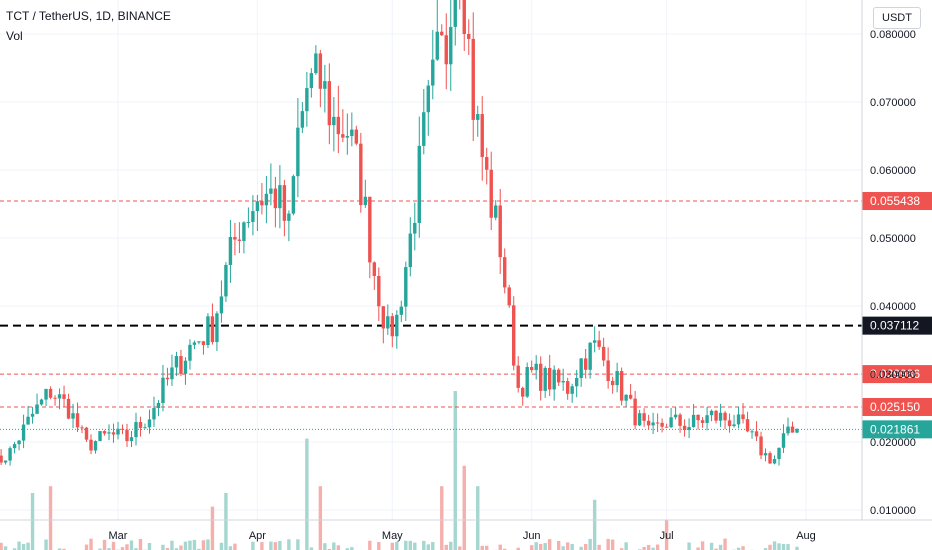 This screenshot has width=932, height=550. Describe the element at coordinates (893, 239) in the screenshot. I see `price-tick-label: 0.050000` at that location.